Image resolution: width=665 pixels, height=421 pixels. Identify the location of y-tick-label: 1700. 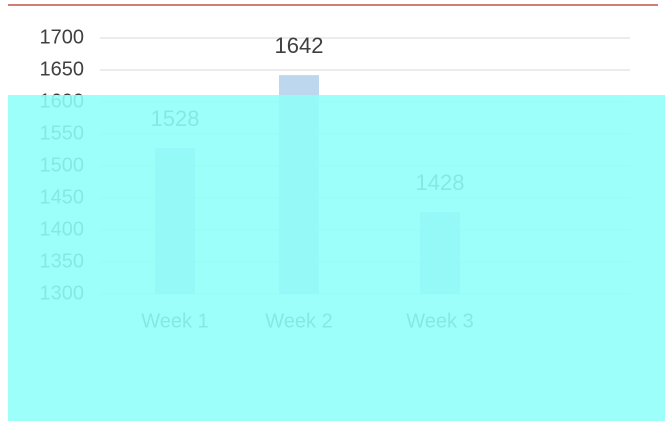
(62, 37).